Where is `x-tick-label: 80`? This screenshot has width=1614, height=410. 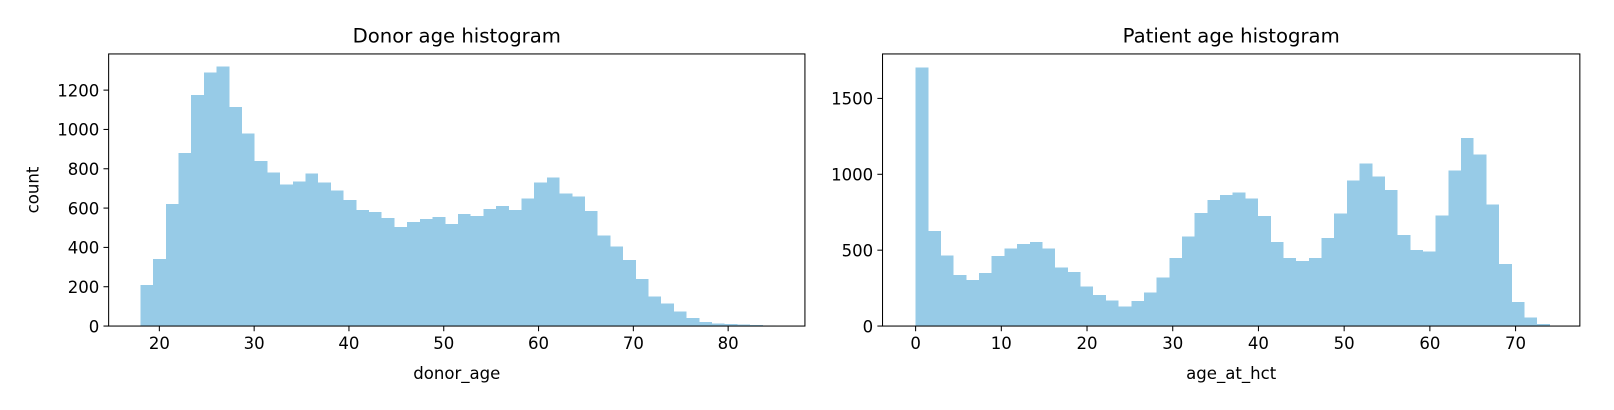
x-tick-label: 80 is located at coordinates (728, 343).